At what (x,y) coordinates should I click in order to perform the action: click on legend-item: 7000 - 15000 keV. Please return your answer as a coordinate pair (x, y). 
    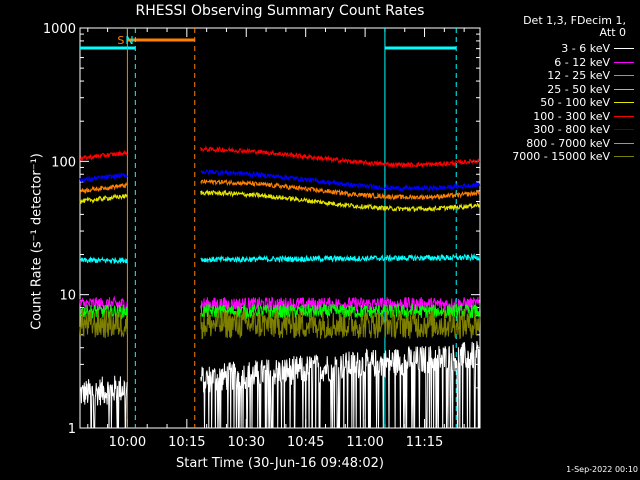
    Looking at the image, I should click on (560, 156).